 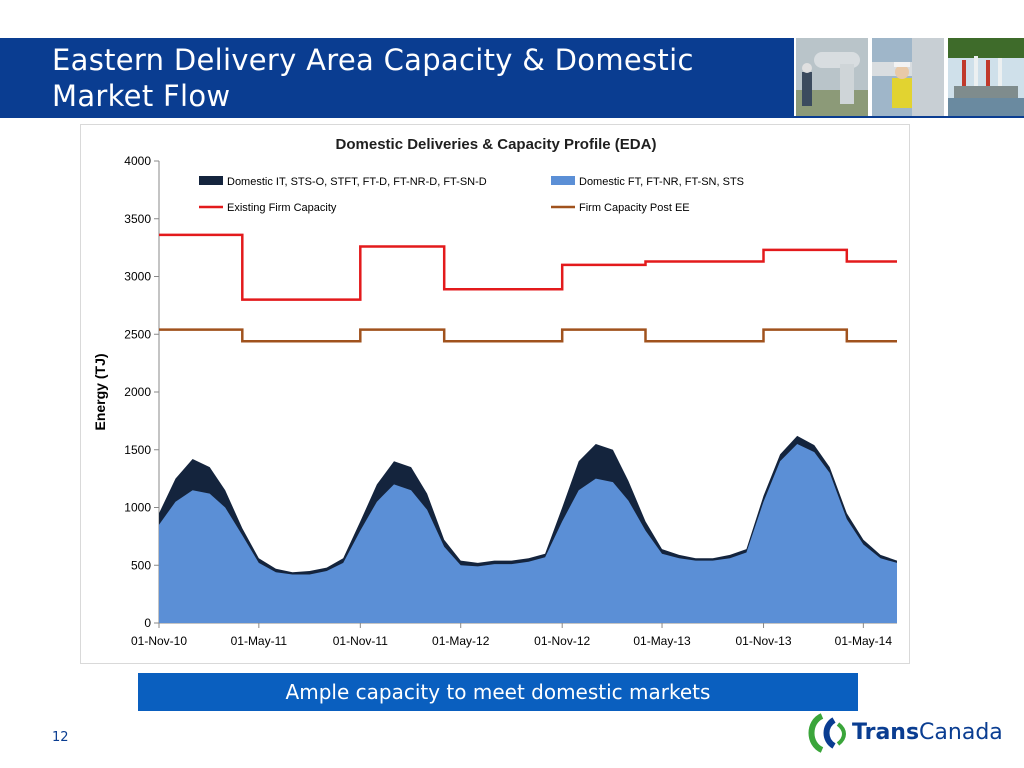 What do you see at coordinates (634, 208) in the screenshot?
I see `legend-label: Firm Capacity Post EE` at bounding box center [634, 208].